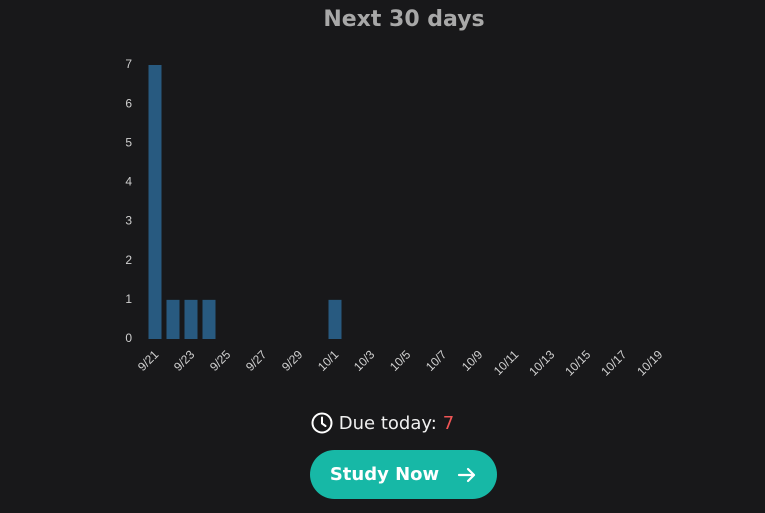 This screenshot has height=513, width=765. Describe the element at coordinates (472, 360) in the screenshot. I see `x-tick-label: 10/9` at that location.